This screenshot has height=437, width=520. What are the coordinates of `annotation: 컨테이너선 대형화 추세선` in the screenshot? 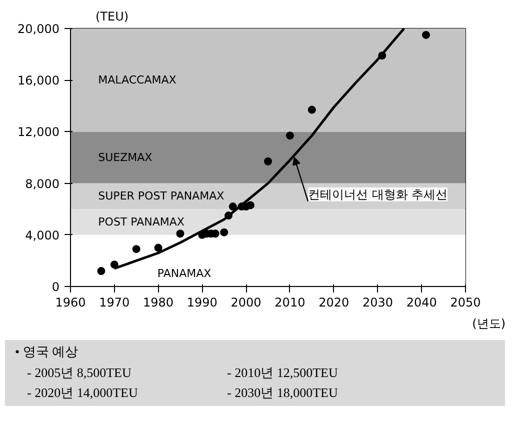 It's located at (378, 194).